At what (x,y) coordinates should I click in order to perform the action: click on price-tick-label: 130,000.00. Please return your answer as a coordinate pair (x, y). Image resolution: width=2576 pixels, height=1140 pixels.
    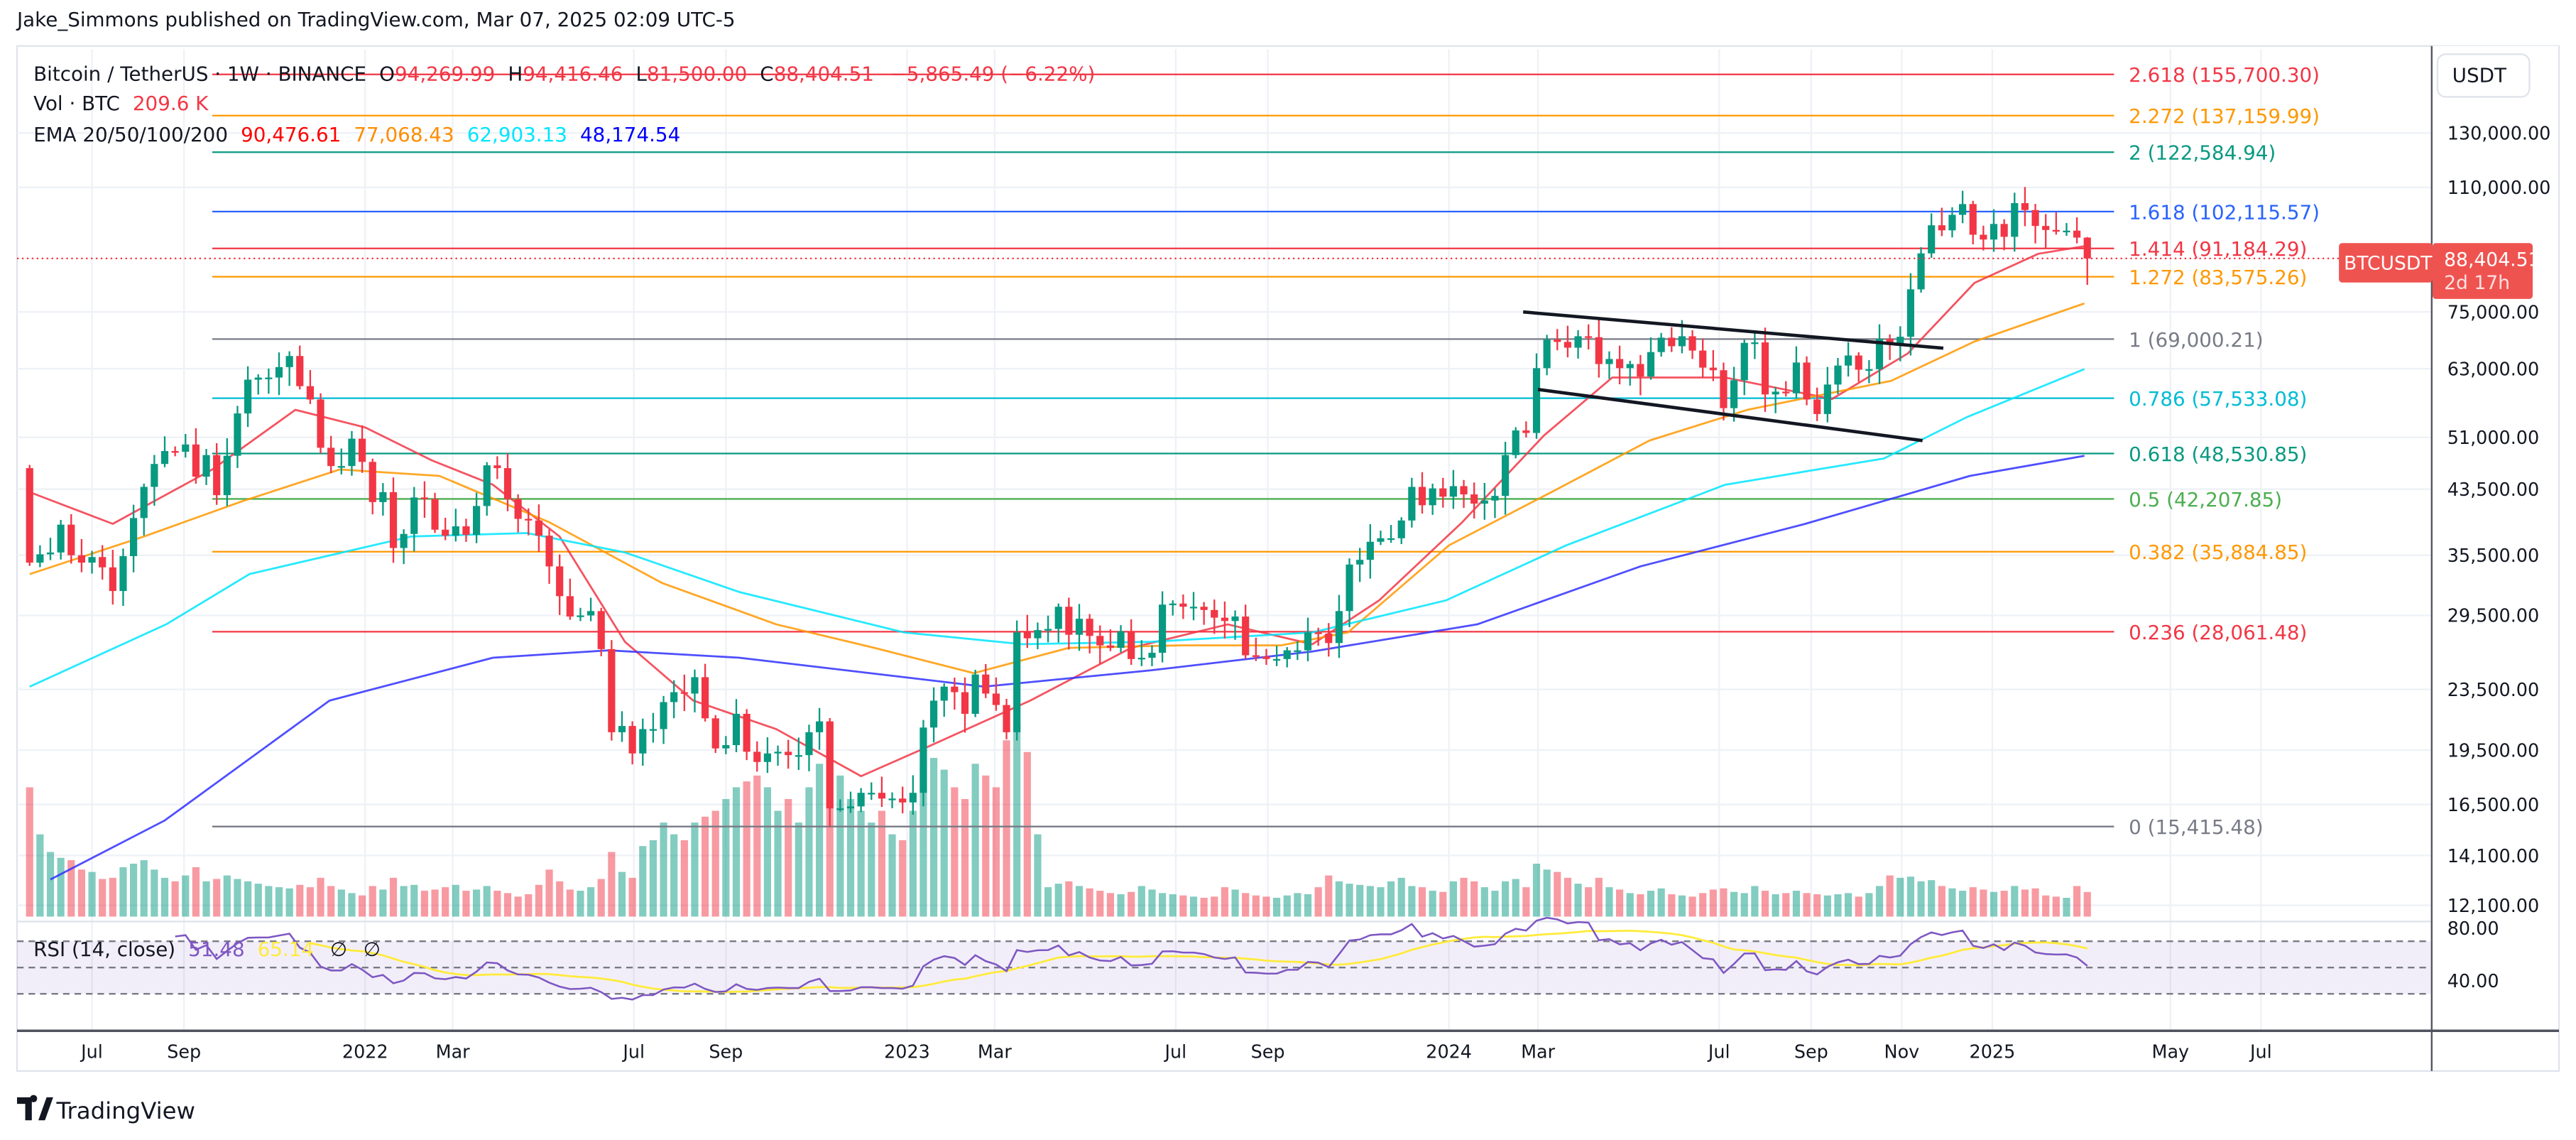
    Looking at the image, I should click on (2499, 133).